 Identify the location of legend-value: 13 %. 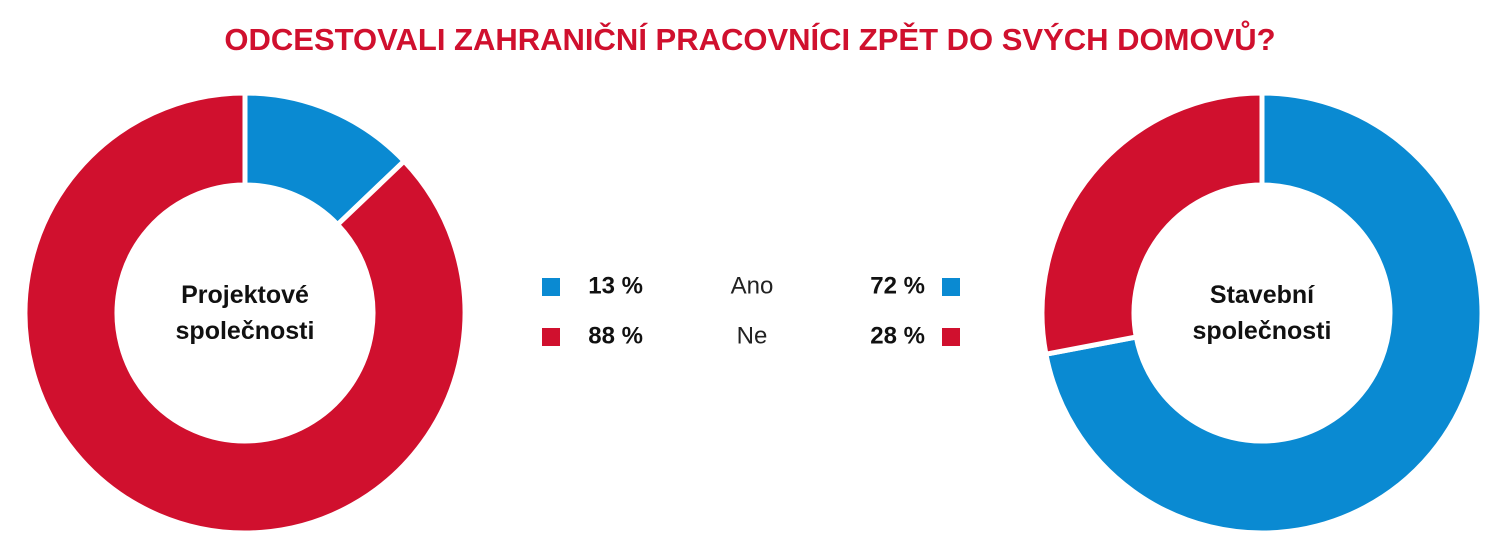
(615, 285).